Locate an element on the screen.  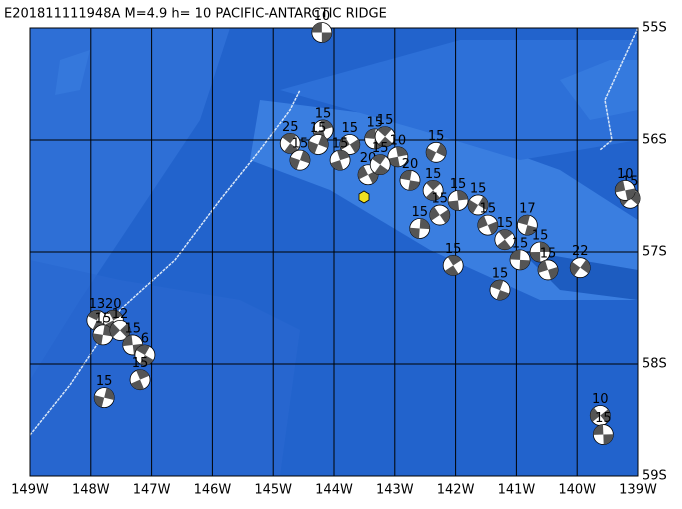
x-tick-label: 149W is located at coordinates (30, 490).